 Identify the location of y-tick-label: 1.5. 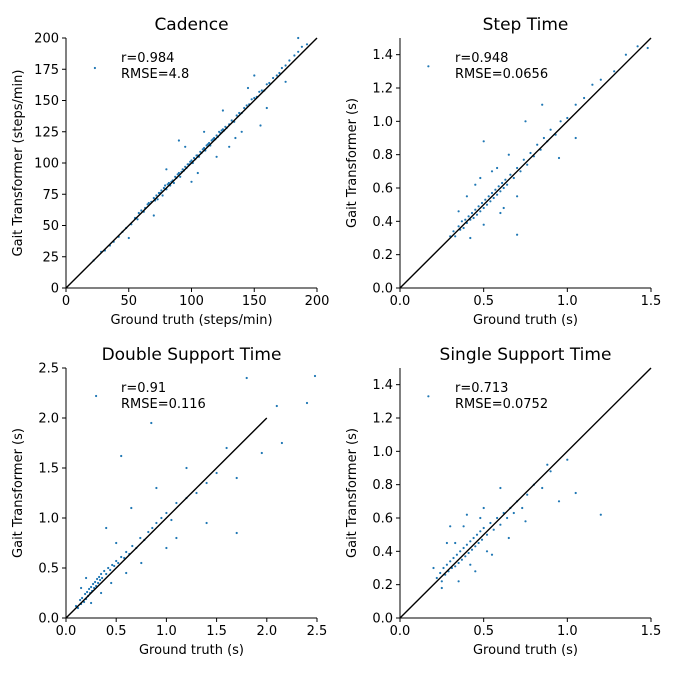
(48, 469).